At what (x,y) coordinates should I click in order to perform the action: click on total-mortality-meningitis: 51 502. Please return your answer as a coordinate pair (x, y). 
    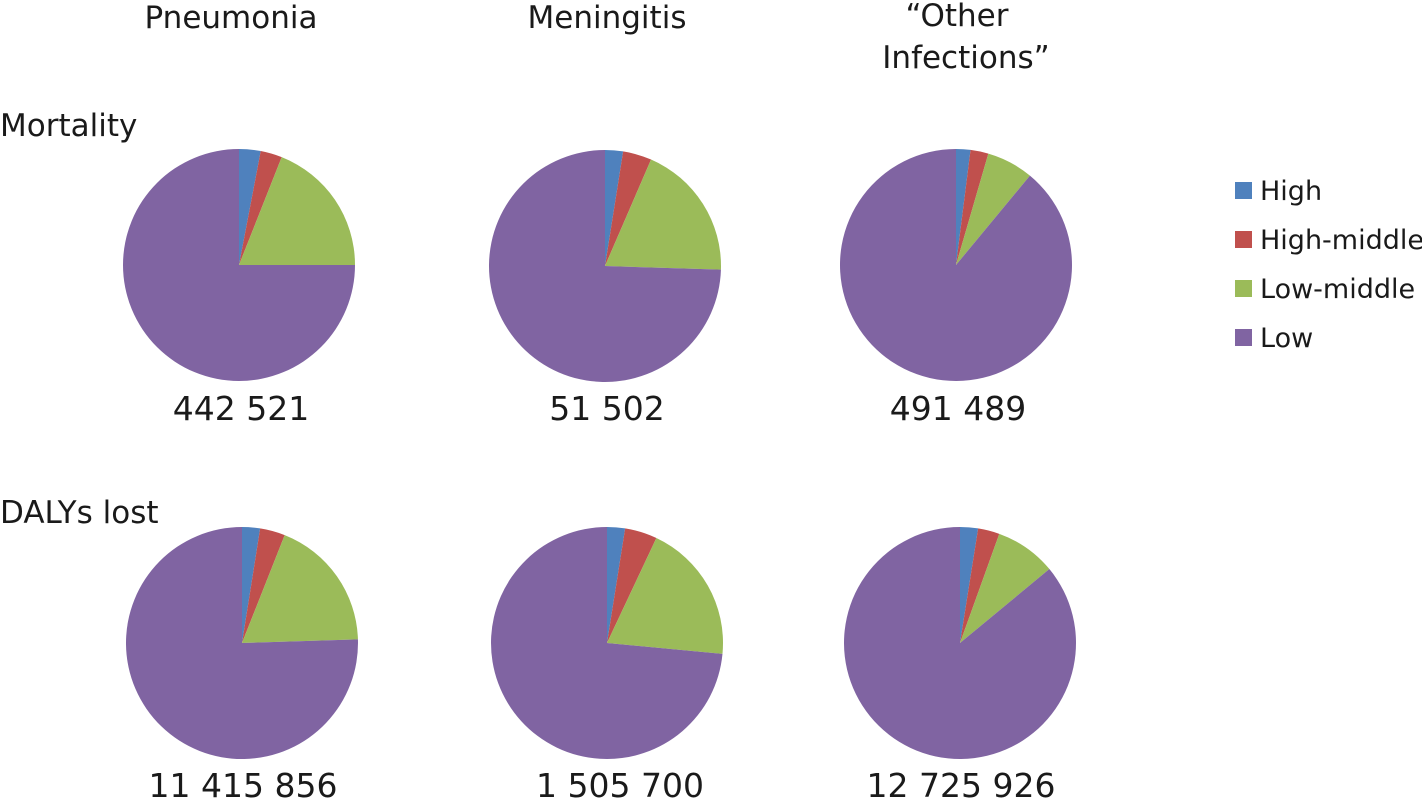
    Looking at the image, I should click on (606, 408).